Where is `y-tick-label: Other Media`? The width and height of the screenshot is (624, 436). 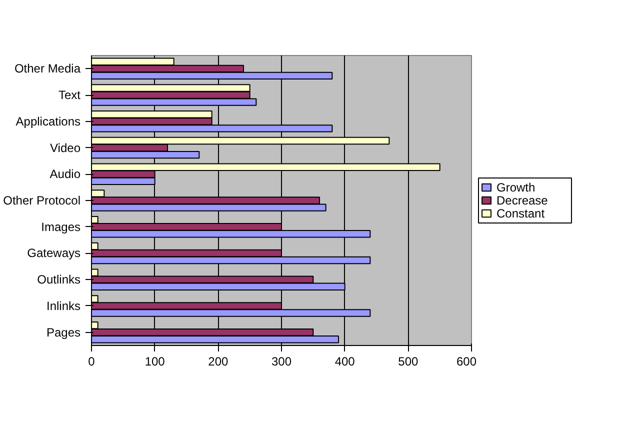 y-tick-label: Other Media is located at coordinates (47, 69).